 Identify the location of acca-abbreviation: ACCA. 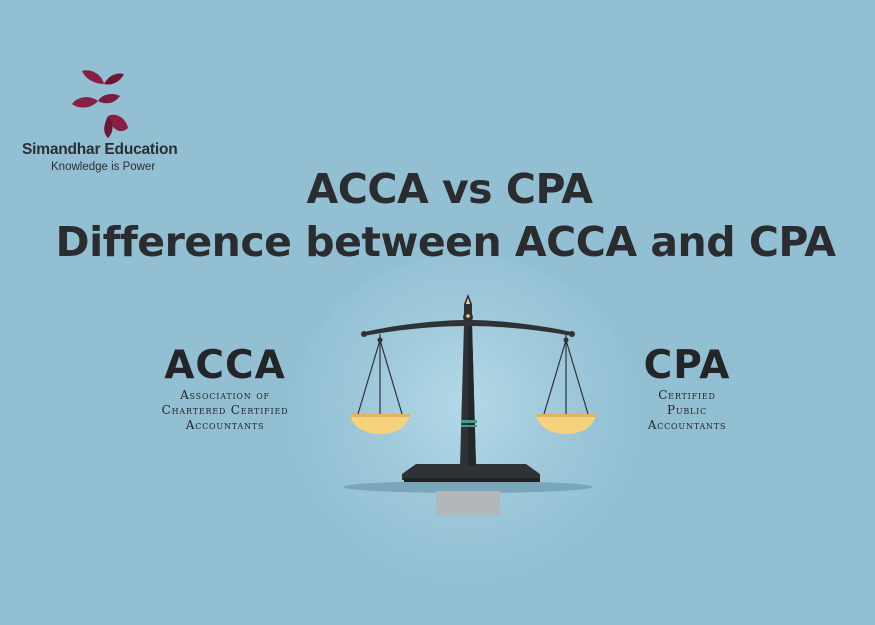
(225, 365).